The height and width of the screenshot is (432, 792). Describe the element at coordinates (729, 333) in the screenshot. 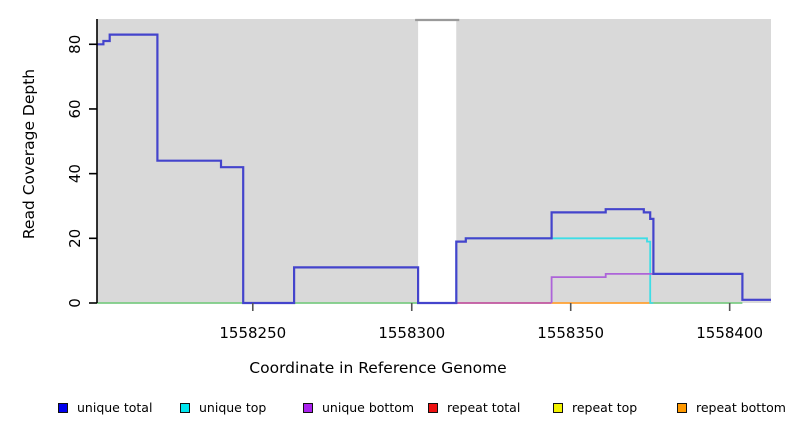

I see `x-tick-label: 1558400` at that location.